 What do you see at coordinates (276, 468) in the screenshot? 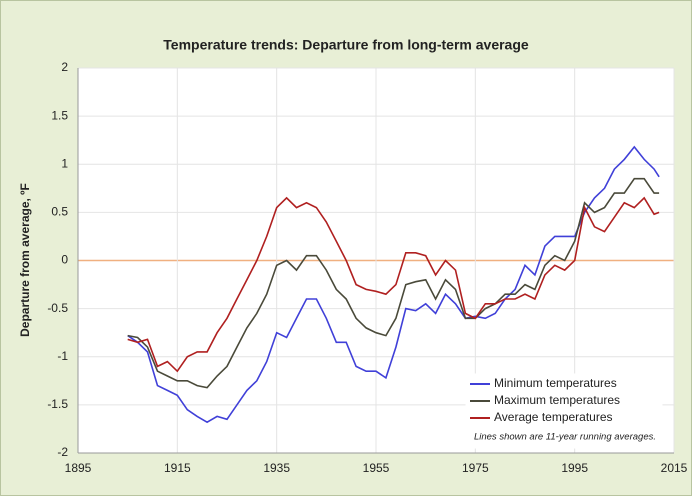
I see `x-tick-label: 1935` at bounding box center [276, 468].